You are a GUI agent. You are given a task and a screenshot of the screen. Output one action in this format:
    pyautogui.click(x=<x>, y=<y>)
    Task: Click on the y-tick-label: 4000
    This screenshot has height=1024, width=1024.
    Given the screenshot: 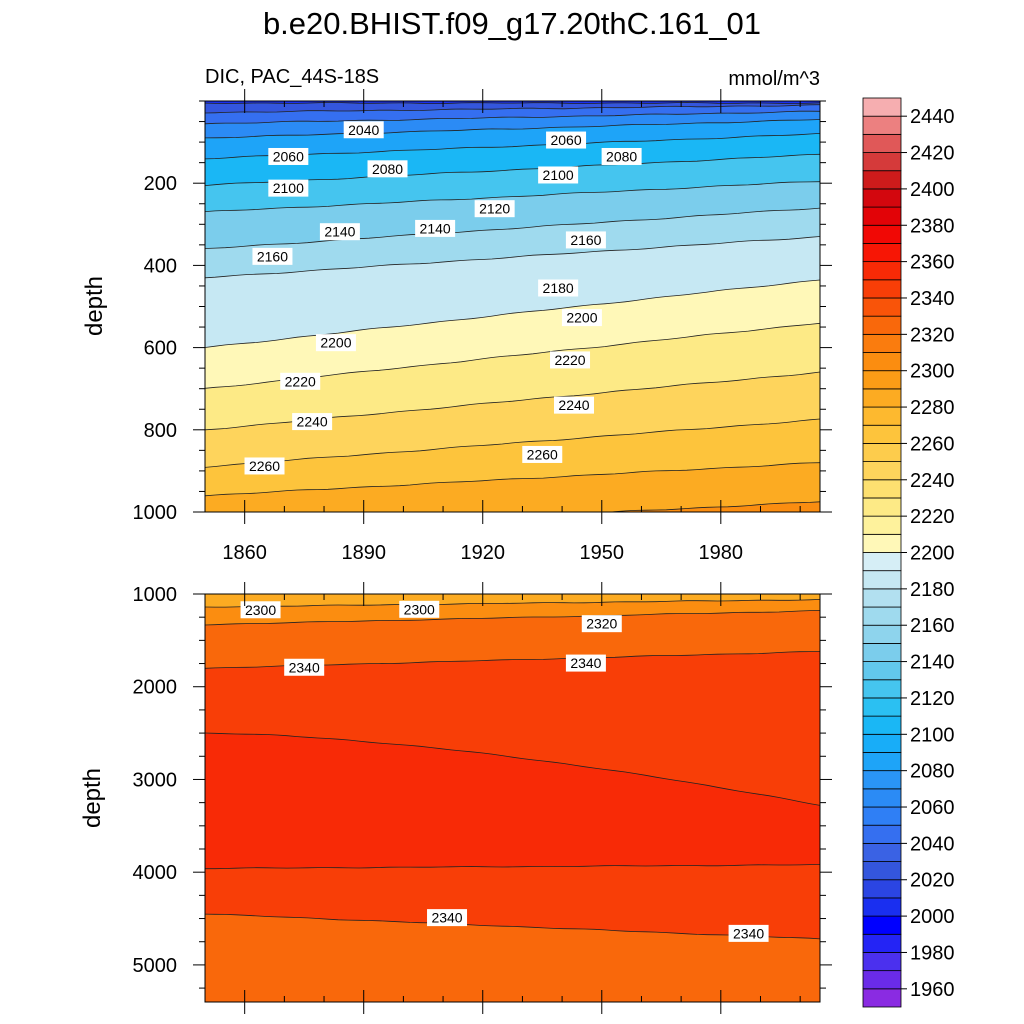 What is the action you would take?
    pyautogui.click(x=155, y=873)
    